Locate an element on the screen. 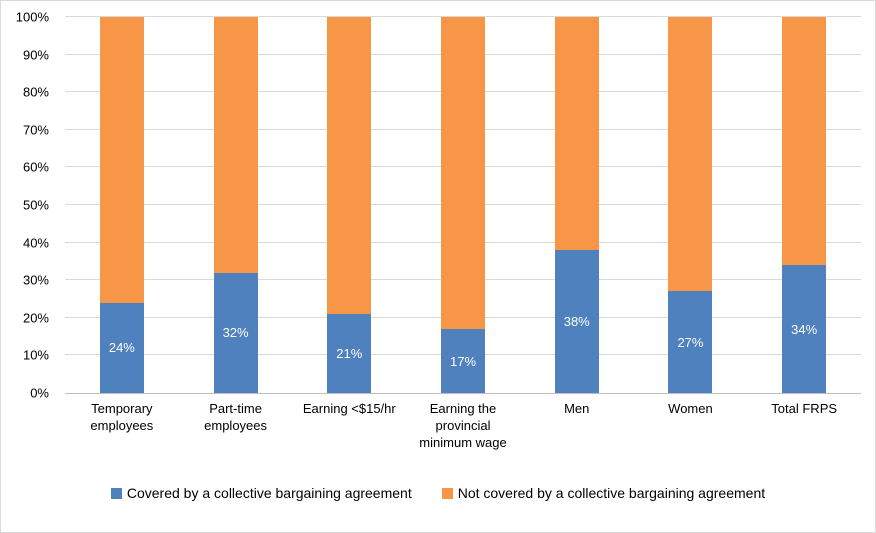 The image size is (876, 533). bar-slot: 17% is located at coordinates (463, 205).